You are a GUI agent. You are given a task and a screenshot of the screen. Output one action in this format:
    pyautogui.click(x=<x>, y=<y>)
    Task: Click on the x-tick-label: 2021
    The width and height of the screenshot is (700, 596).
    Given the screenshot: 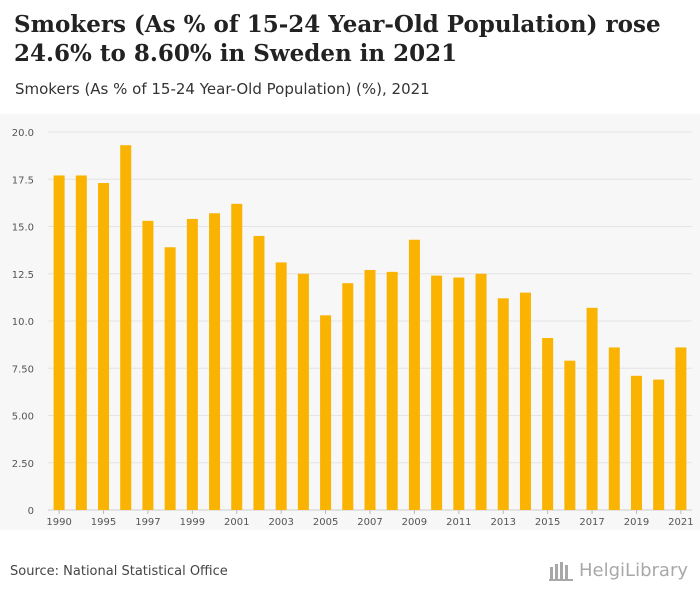 What is the action you would take?
    pyautogui.click(x=680, y=522)
    